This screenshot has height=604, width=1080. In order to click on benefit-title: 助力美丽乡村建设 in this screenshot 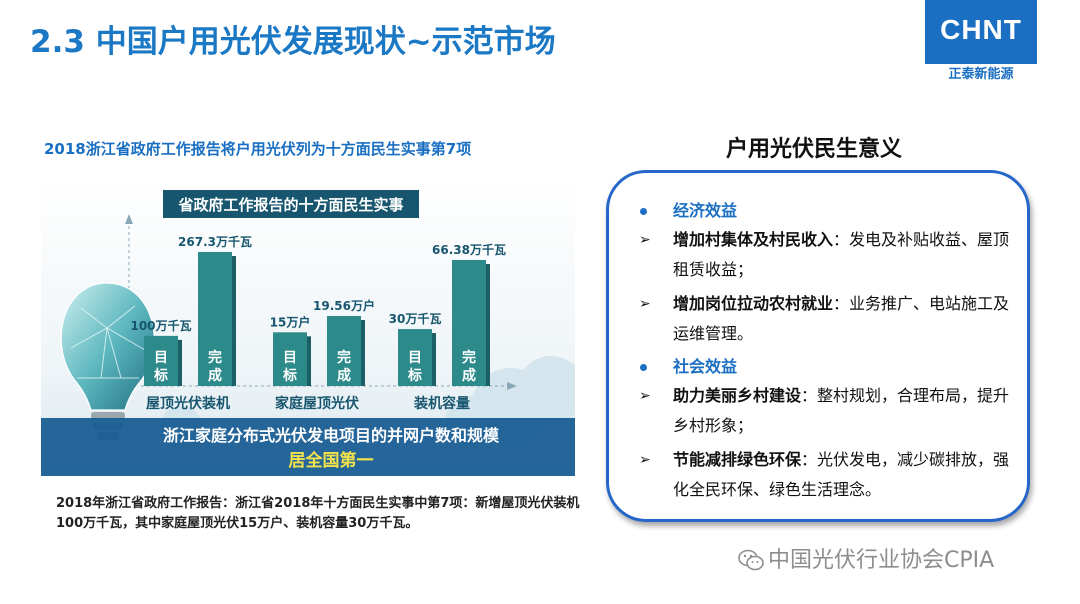, I will do `click(737, 395)`.